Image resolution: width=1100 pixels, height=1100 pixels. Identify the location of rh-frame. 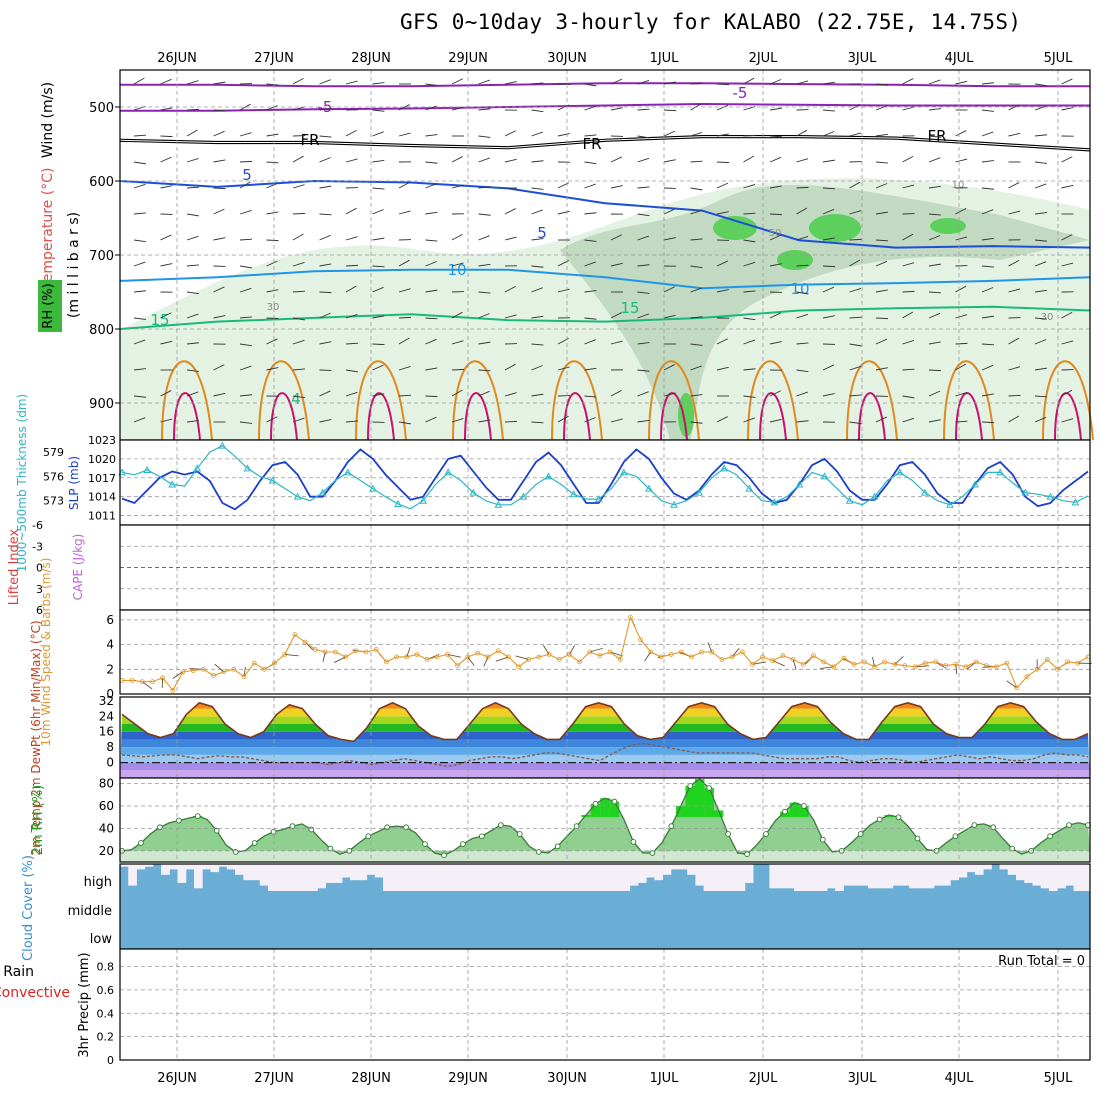
(605, 820).